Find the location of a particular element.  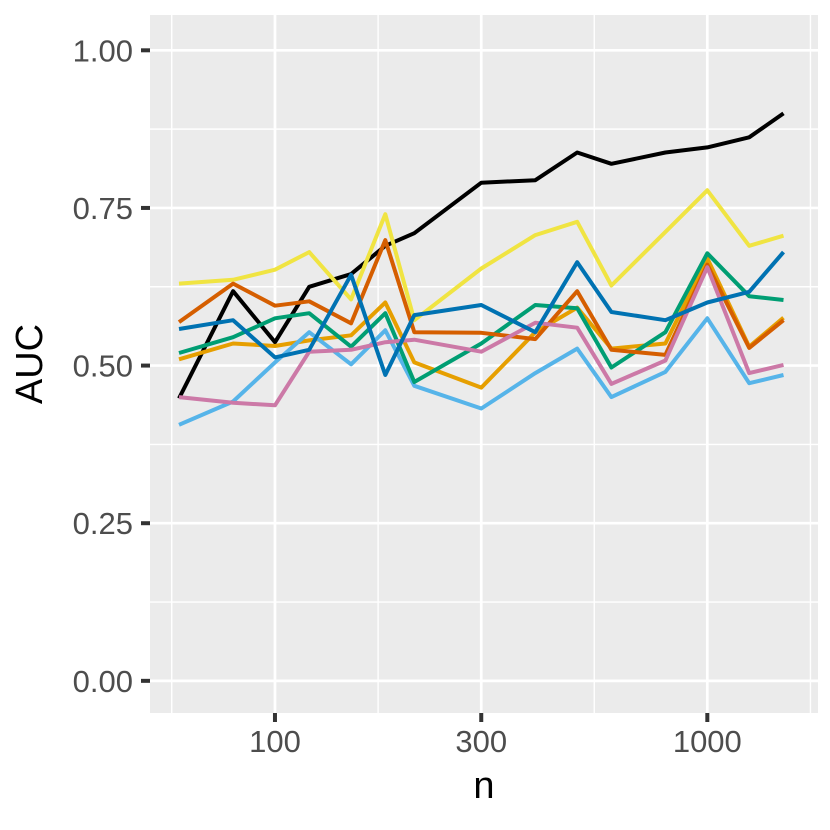

series-line-sky-blue is located at coordinates (481, 371).